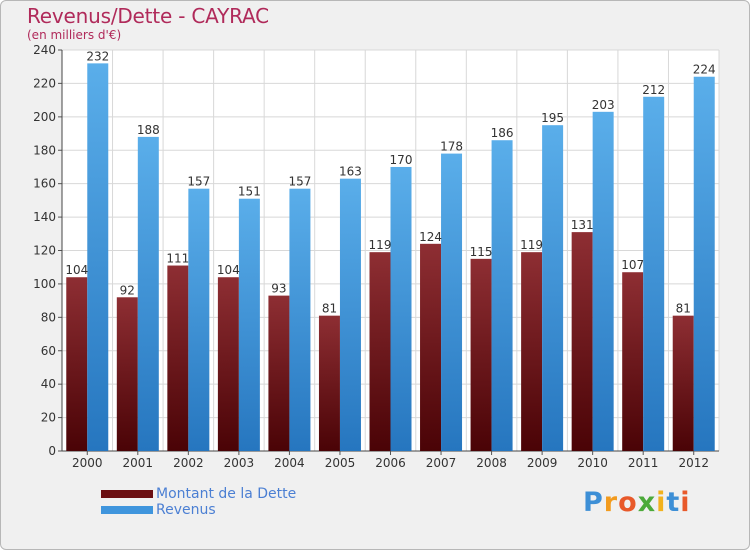 Image resolution: width=750 pixels, height=550 pixels. I want to click on logo-letter: r, so click(611, 502).